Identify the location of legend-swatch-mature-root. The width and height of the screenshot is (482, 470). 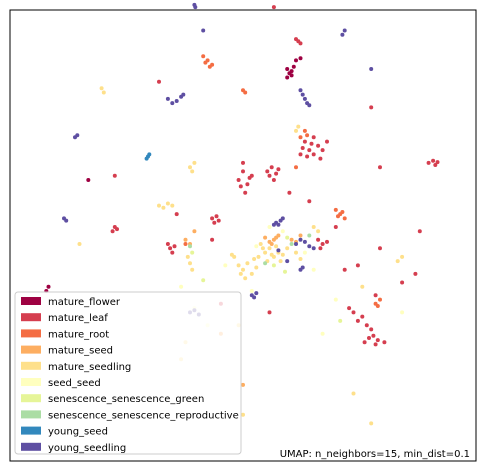
(31, 333).